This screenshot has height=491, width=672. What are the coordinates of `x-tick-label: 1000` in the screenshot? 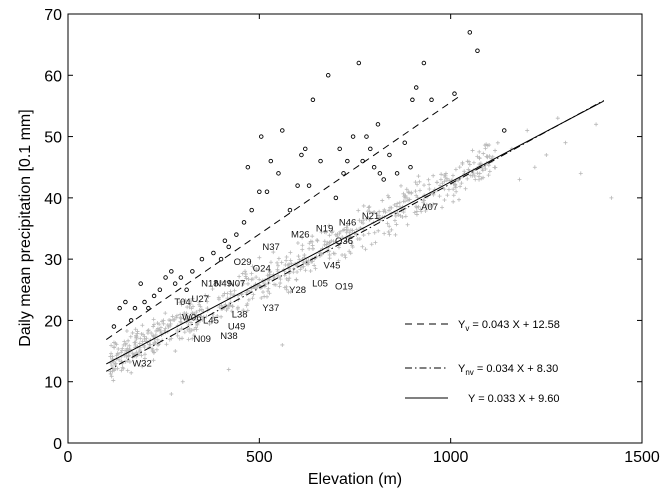 It's located at (451, 457).